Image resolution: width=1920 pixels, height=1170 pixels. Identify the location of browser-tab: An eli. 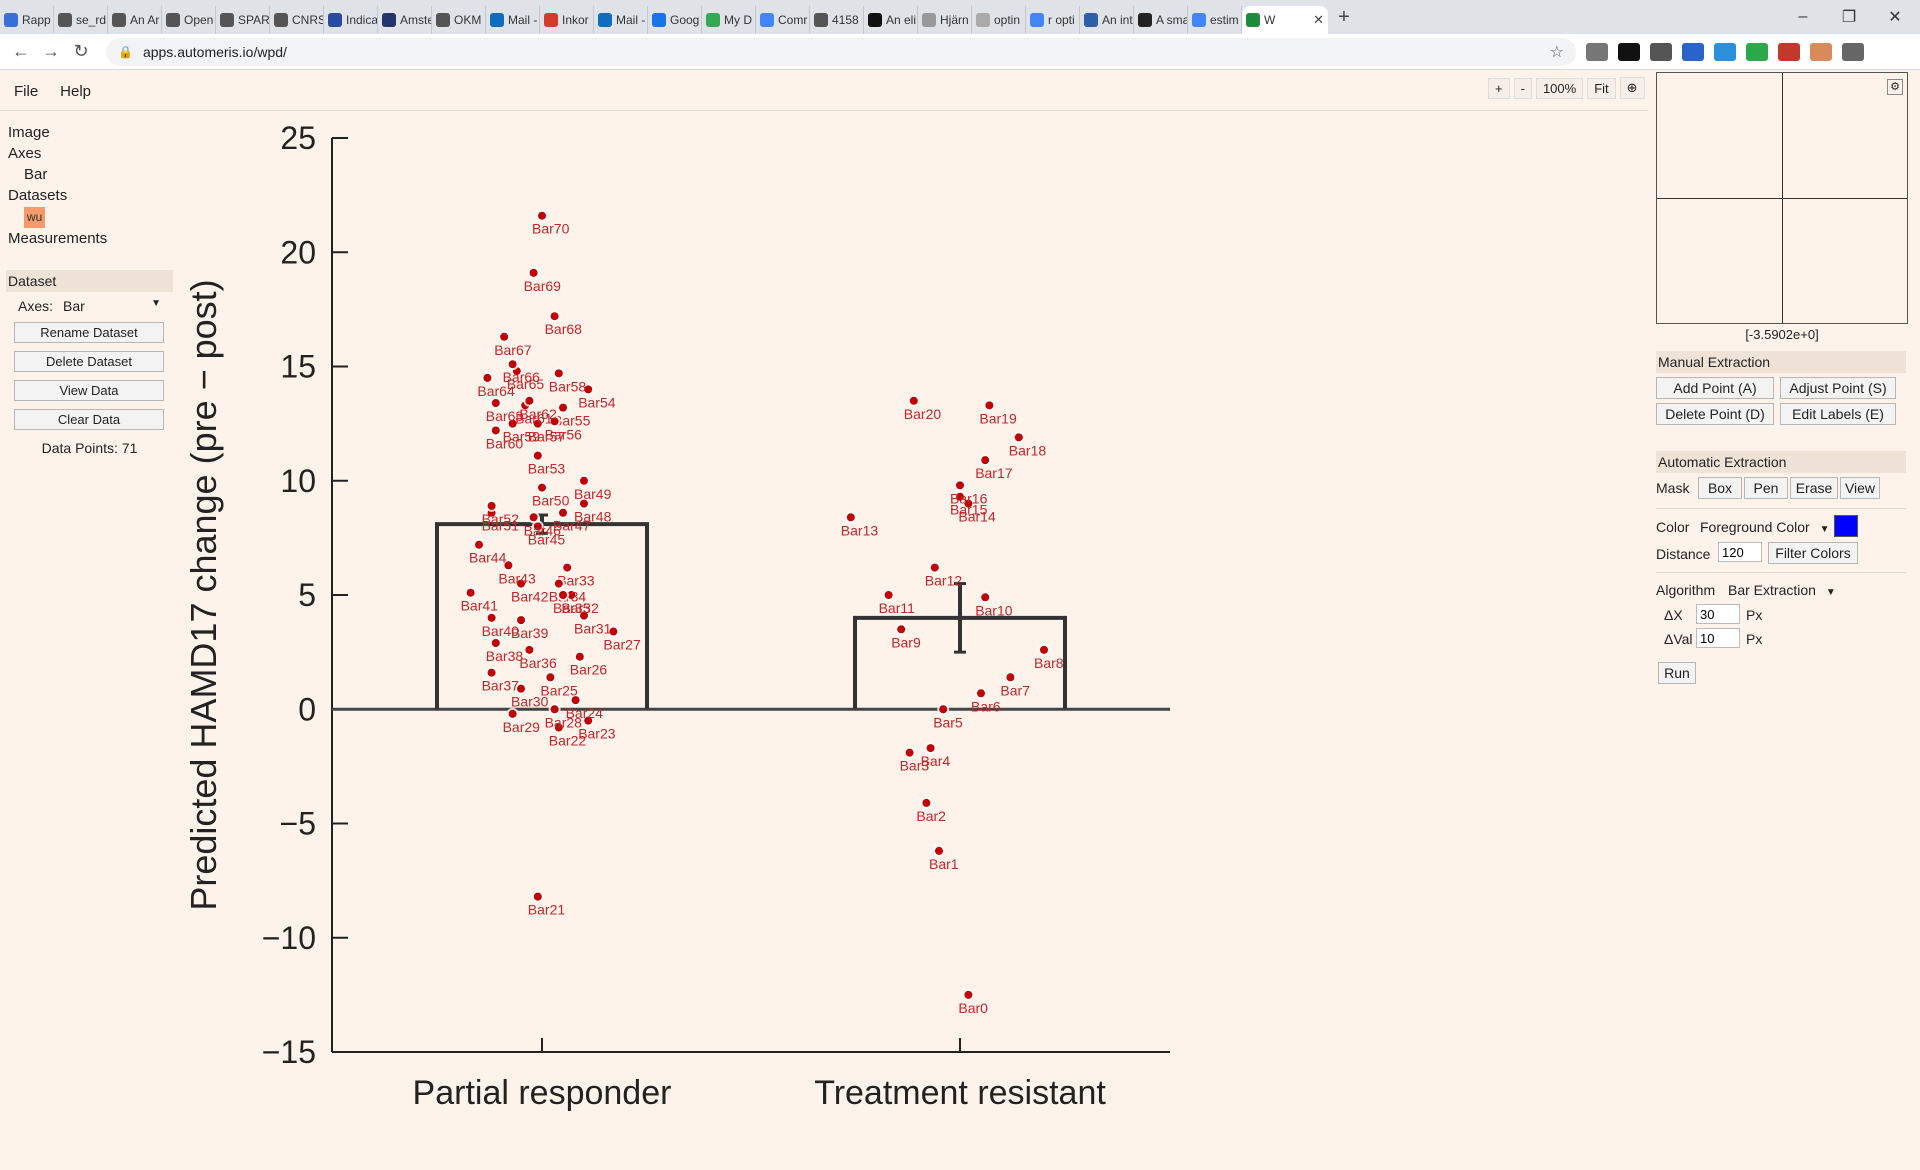
(891, 20).